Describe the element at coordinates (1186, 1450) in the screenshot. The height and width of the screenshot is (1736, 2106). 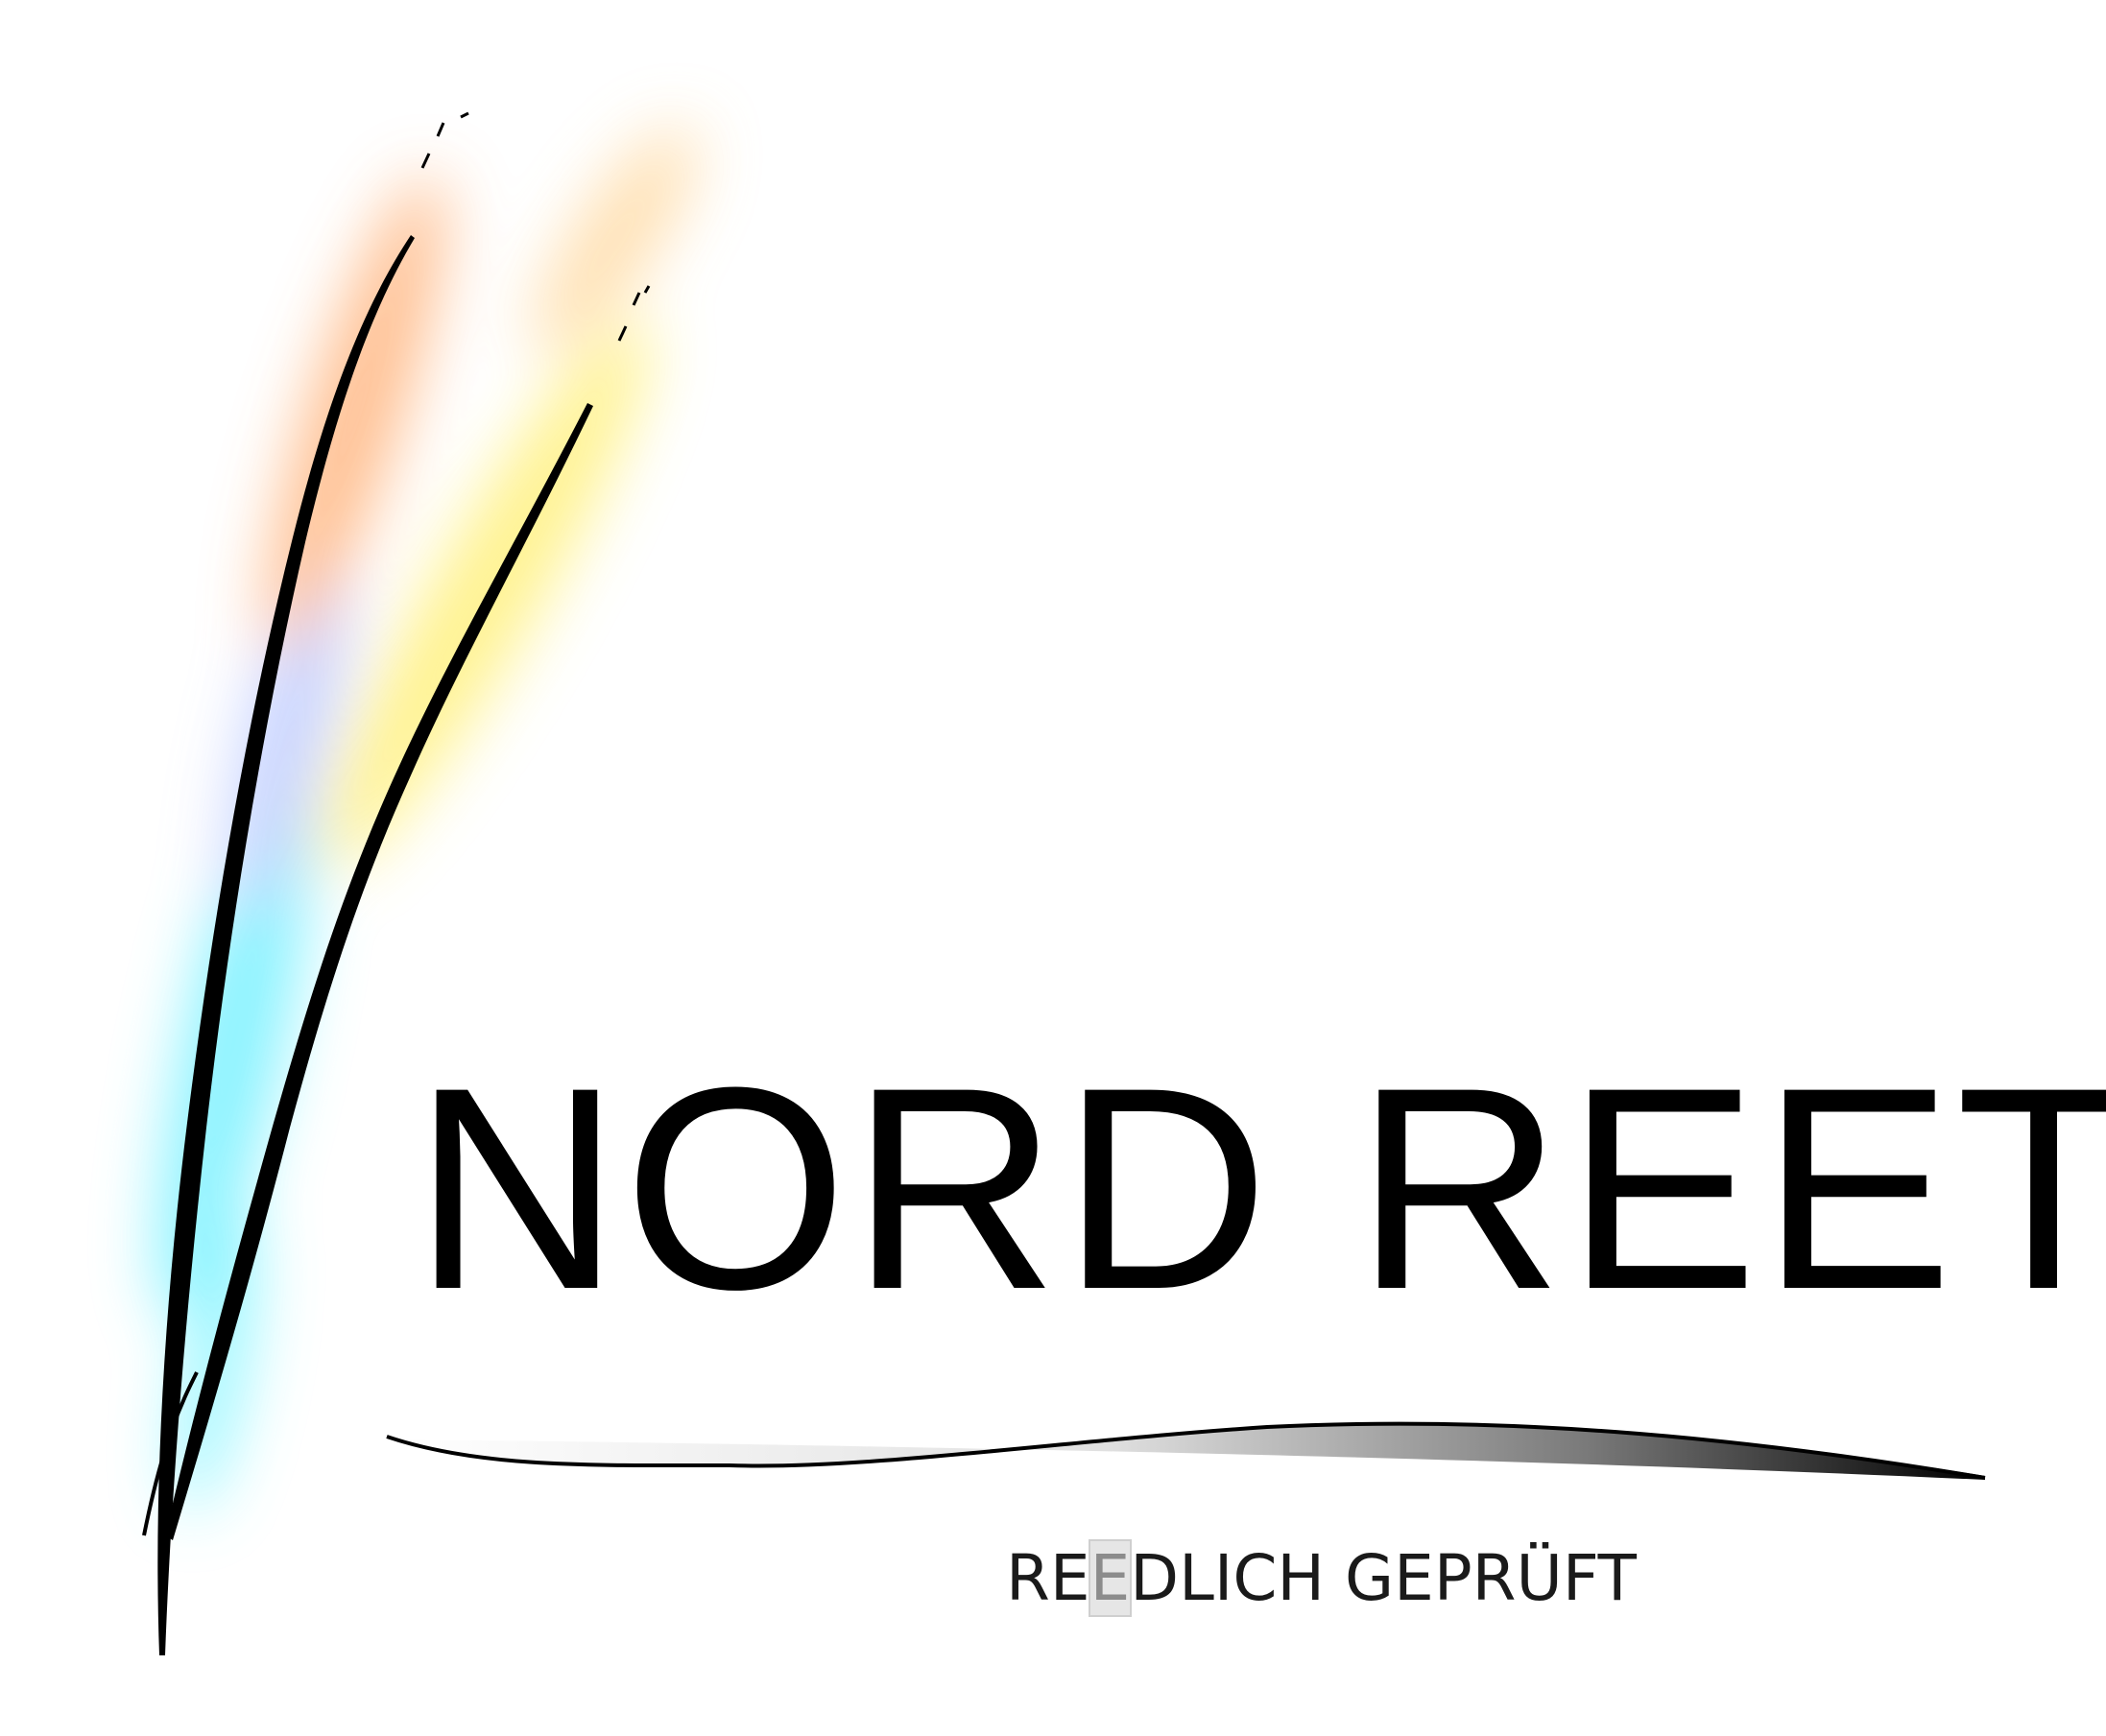
I see `swoosh-underline` at that location.